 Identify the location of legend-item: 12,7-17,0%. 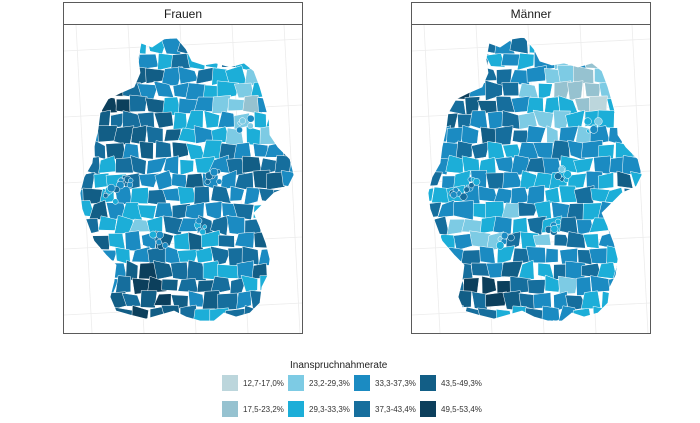
(253, 383).